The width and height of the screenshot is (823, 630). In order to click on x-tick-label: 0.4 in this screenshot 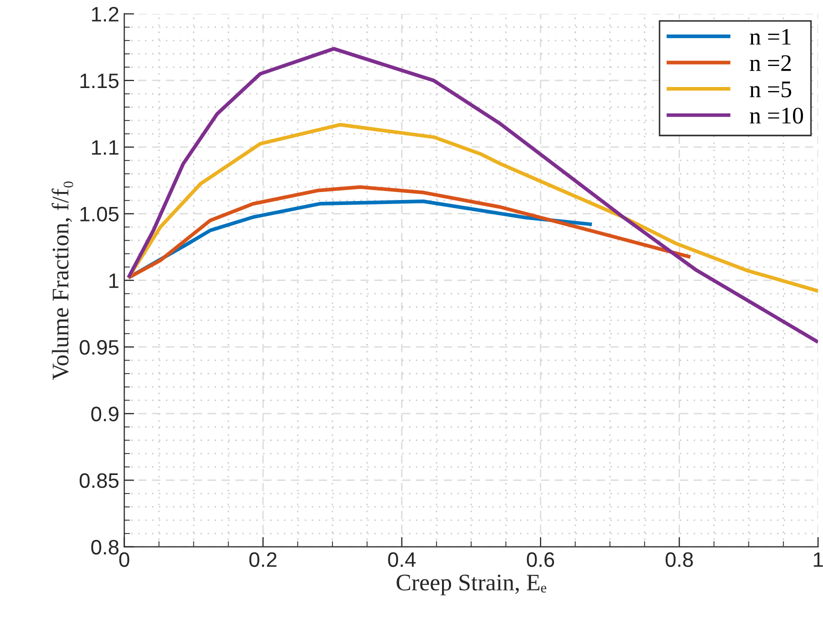, I will do `click(402, 560)`.